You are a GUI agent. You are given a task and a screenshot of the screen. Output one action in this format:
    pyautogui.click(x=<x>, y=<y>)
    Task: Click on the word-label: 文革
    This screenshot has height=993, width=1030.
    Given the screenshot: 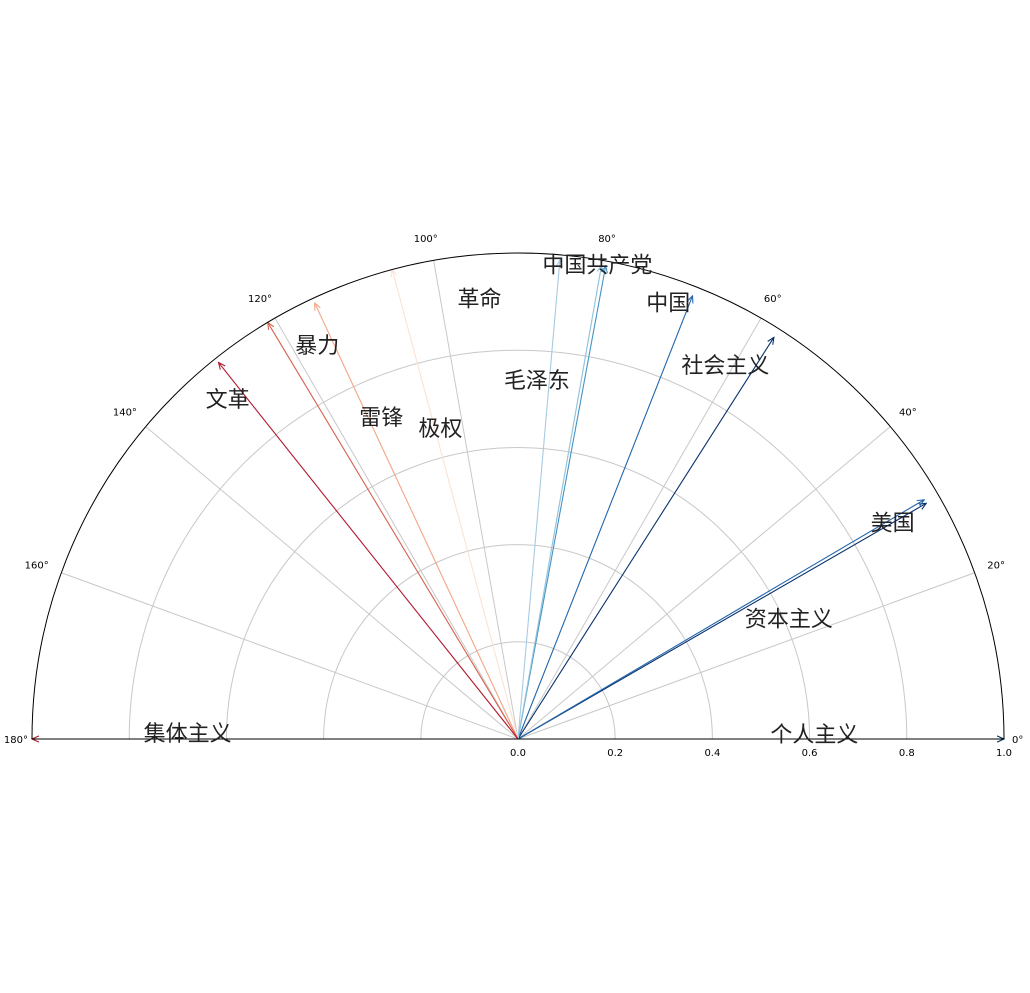 What is the action you would take?
    pyautogui.click(x=228, y=400)
    